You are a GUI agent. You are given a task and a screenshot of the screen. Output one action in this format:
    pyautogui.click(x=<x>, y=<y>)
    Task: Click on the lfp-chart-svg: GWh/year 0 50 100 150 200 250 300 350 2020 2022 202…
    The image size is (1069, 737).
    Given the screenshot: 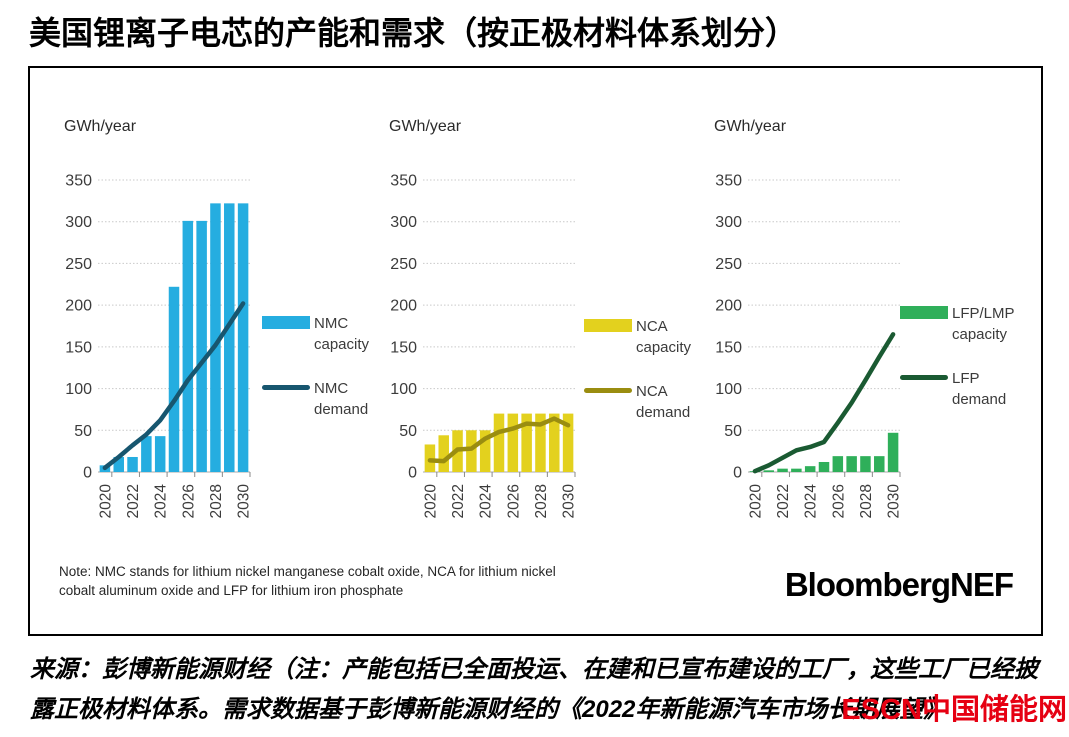 What is the action you would take?
    pyautogui.click(x=808, y=318)
    